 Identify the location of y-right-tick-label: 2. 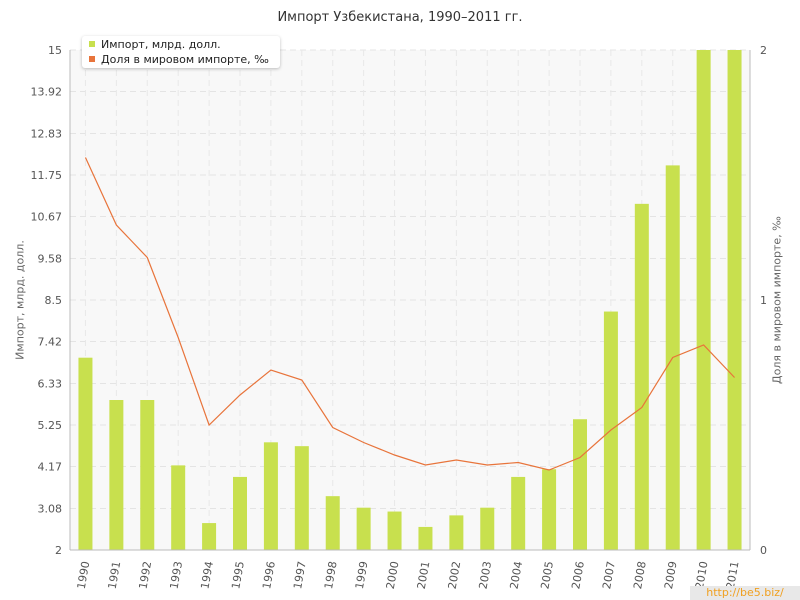
(763, 50).